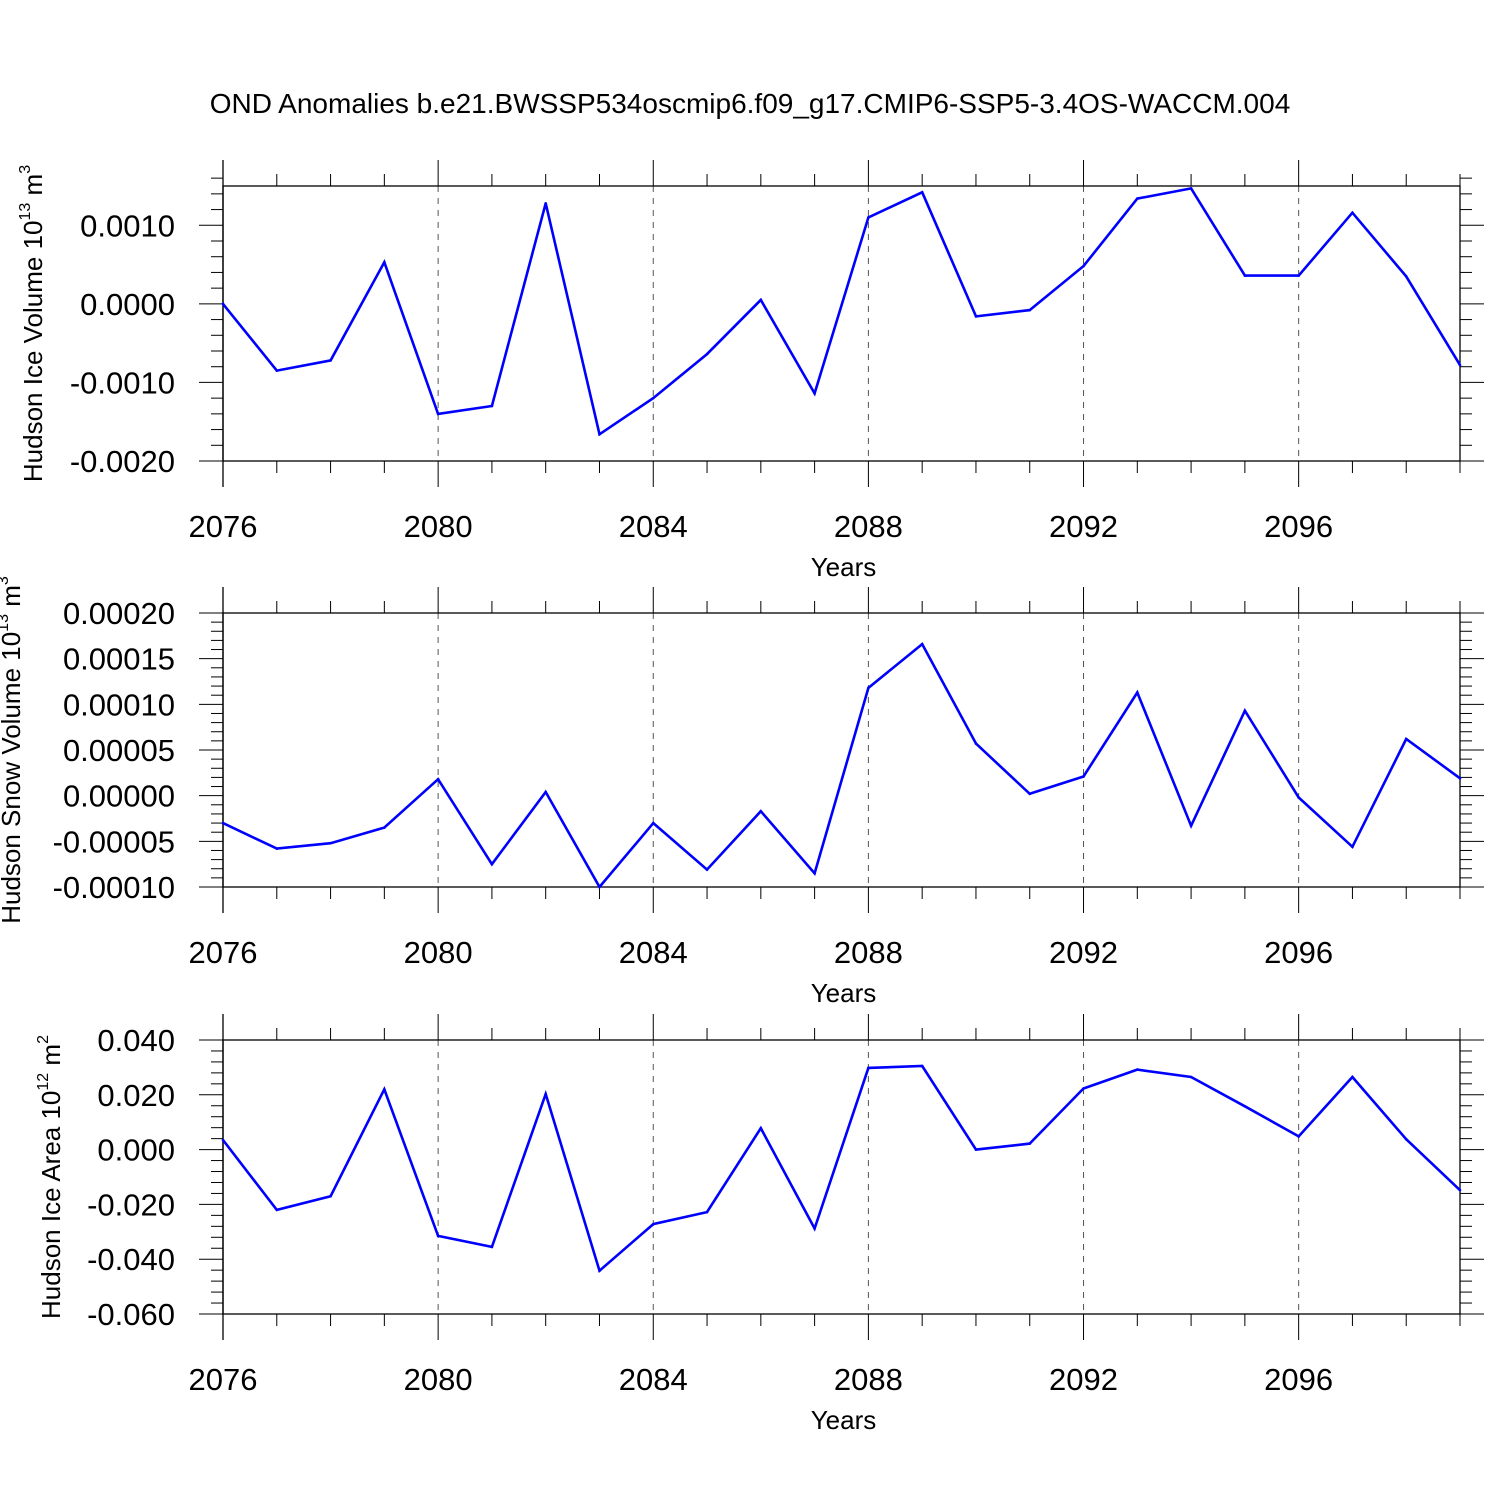 This screenshot has height=1500, width=1500. Describe the element at coordinates (136, 1150) in the screenshot. I see `y-tick-label: 0.000` at that location.